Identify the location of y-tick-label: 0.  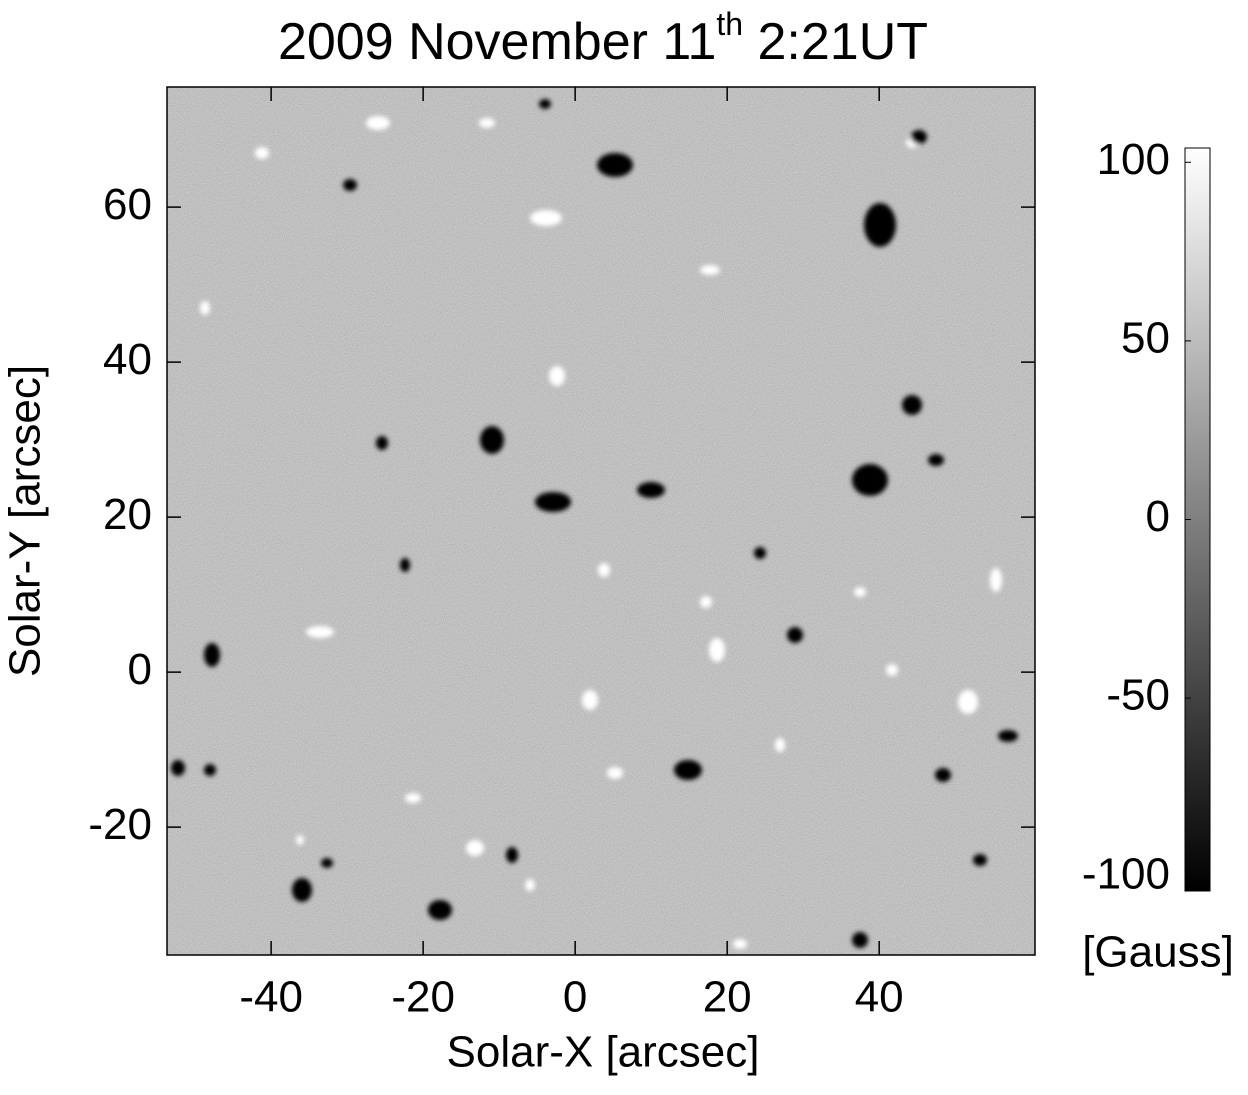
(140, 669).